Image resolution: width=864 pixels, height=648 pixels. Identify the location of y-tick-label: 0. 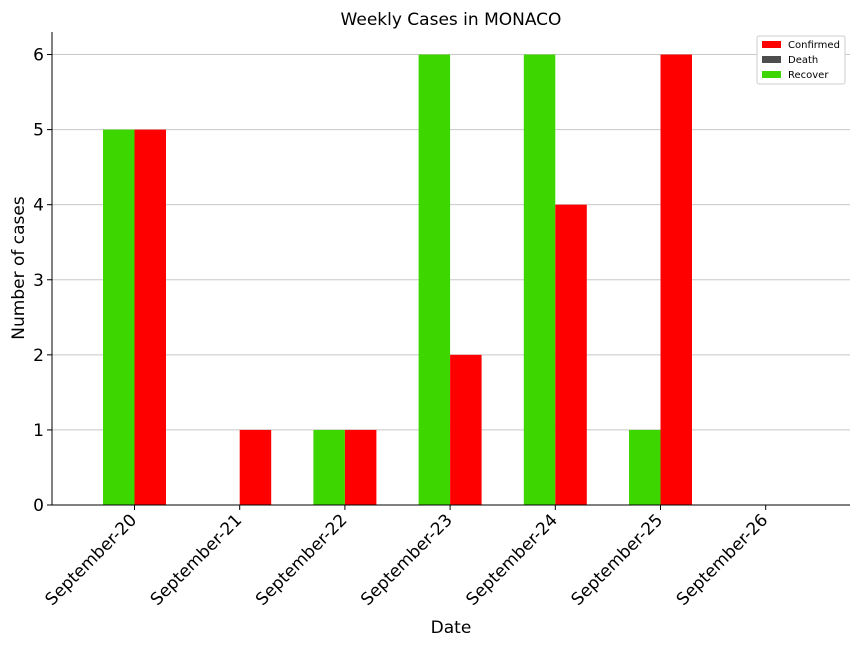
(38, 506).